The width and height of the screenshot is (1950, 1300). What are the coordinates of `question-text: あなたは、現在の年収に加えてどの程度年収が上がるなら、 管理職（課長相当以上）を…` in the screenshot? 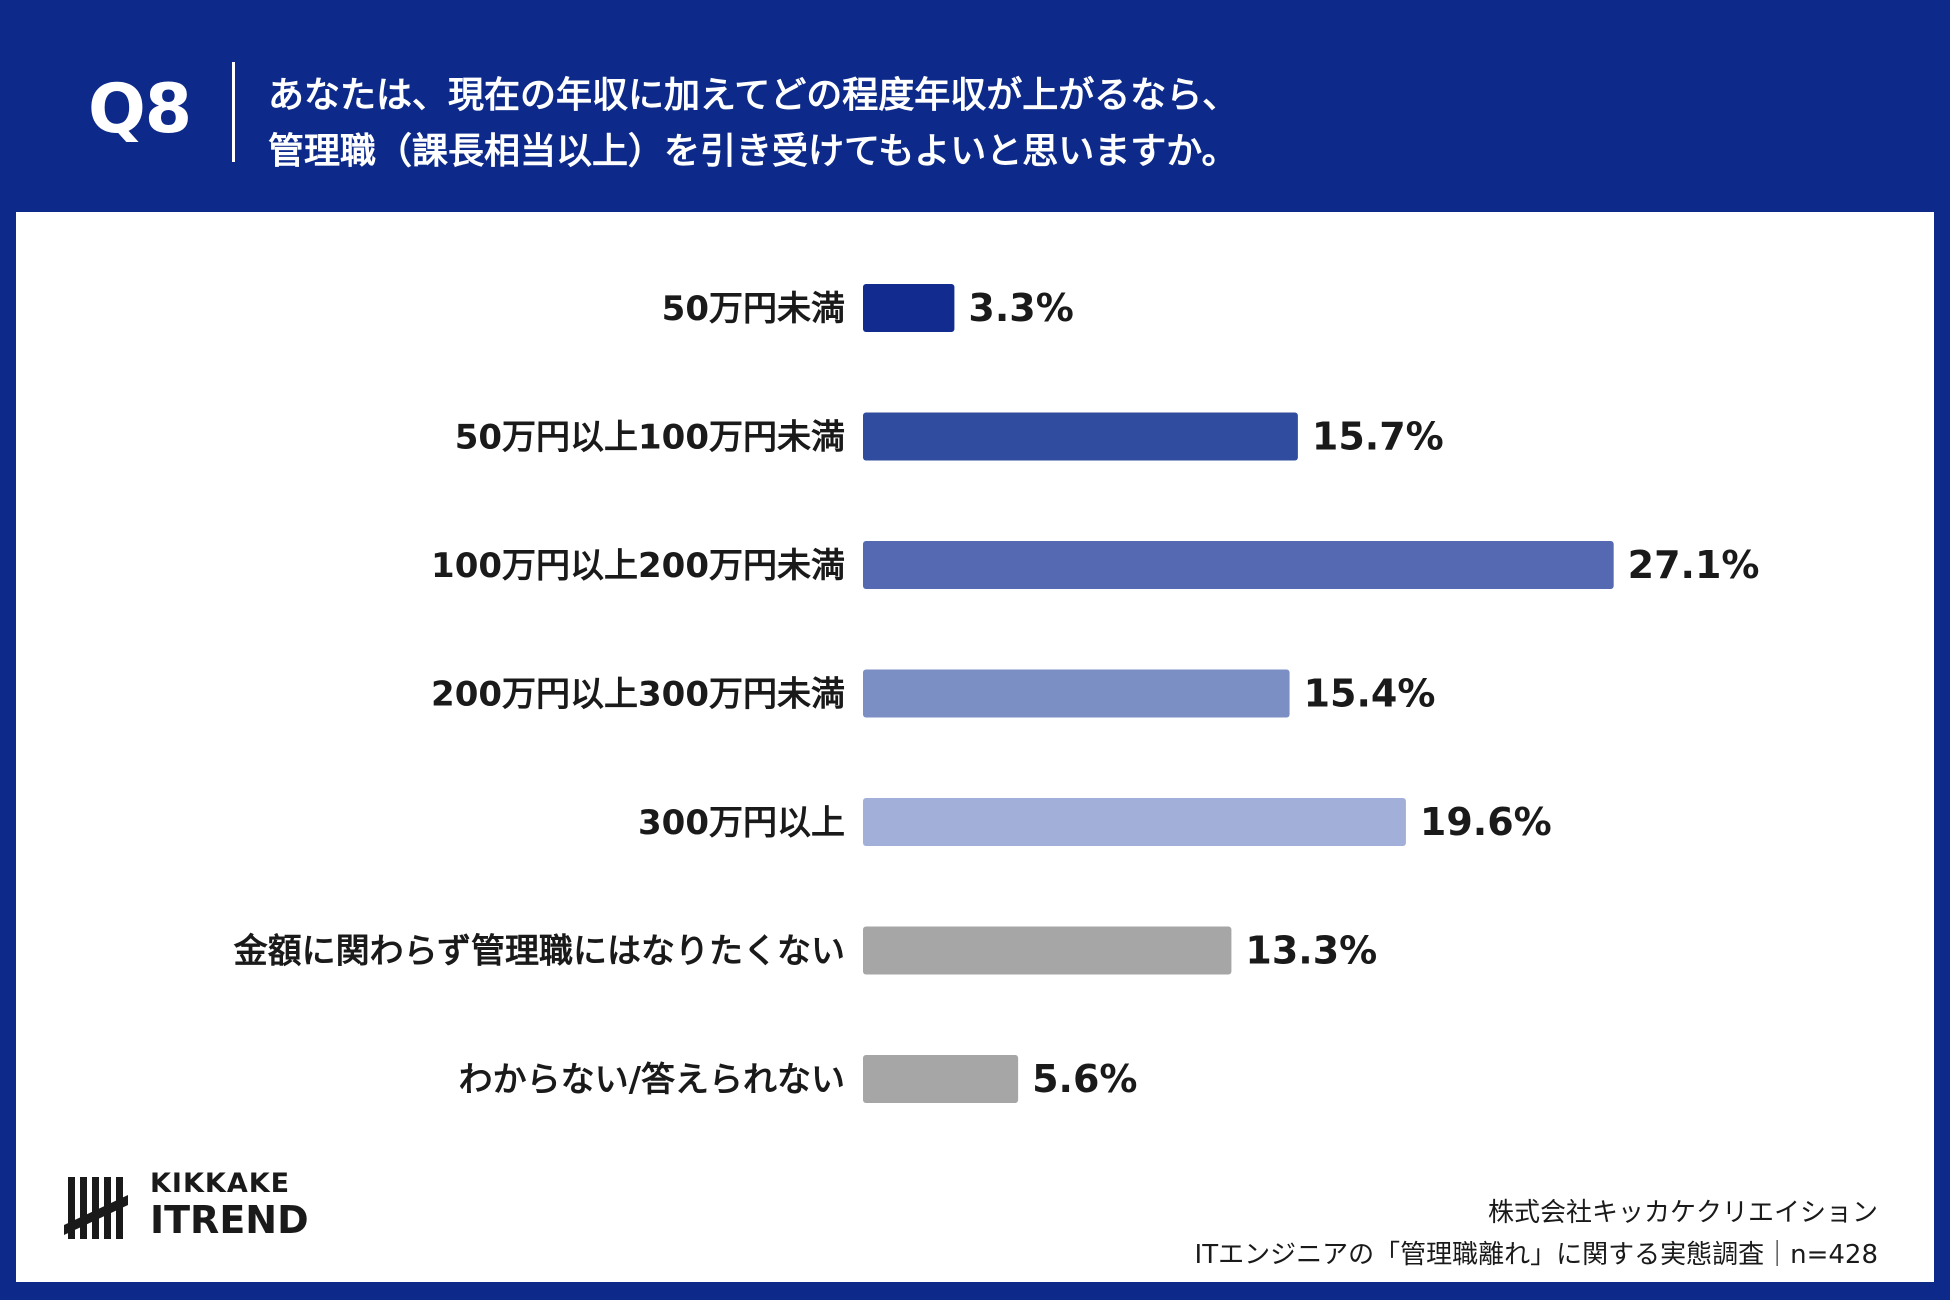 It's located at (753, 124).